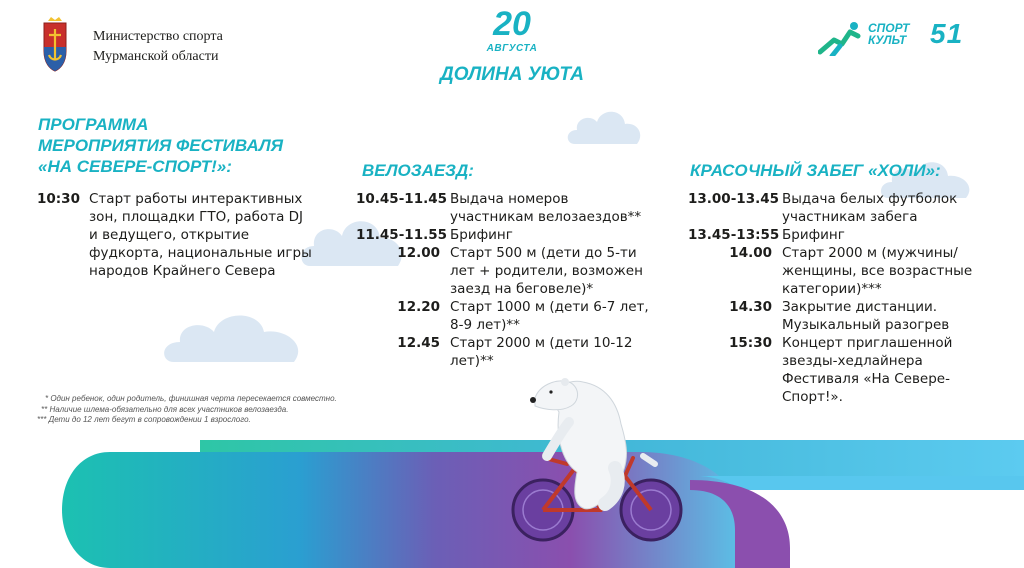  What do you see at coordinates (402, 235) in the screenshot?
I see `schedule-time: 11.45-11.55` at bounding box center [402, 235].